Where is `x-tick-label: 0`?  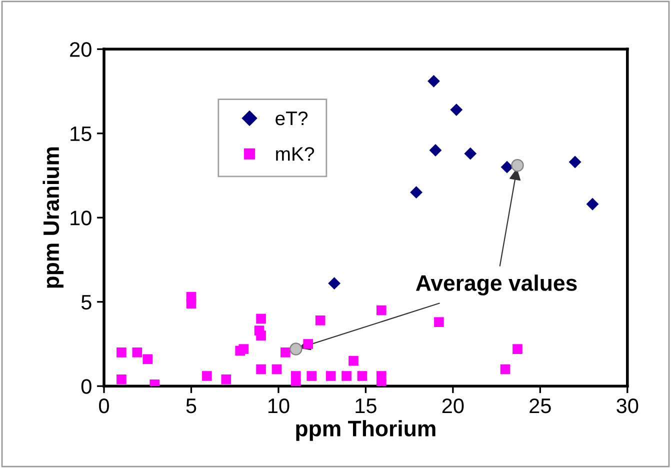 x-tick-label: 0 is located at coordinates (104, 406).